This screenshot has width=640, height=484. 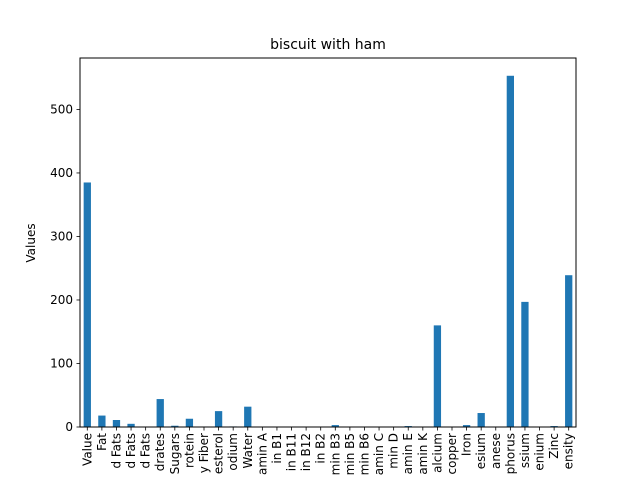 I want to click on x-tick-label: min B3, so click(x=335, y=454).